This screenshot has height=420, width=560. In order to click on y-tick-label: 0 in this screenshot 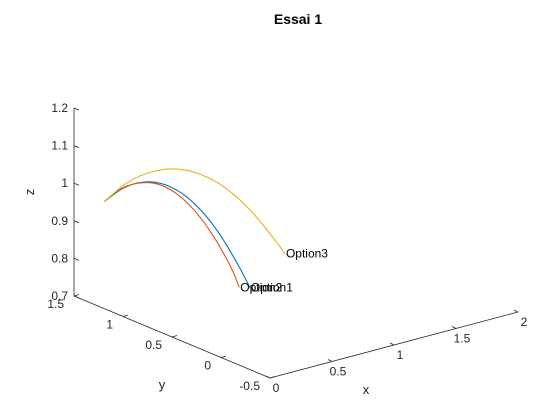, I will do `click(207, 366)`.